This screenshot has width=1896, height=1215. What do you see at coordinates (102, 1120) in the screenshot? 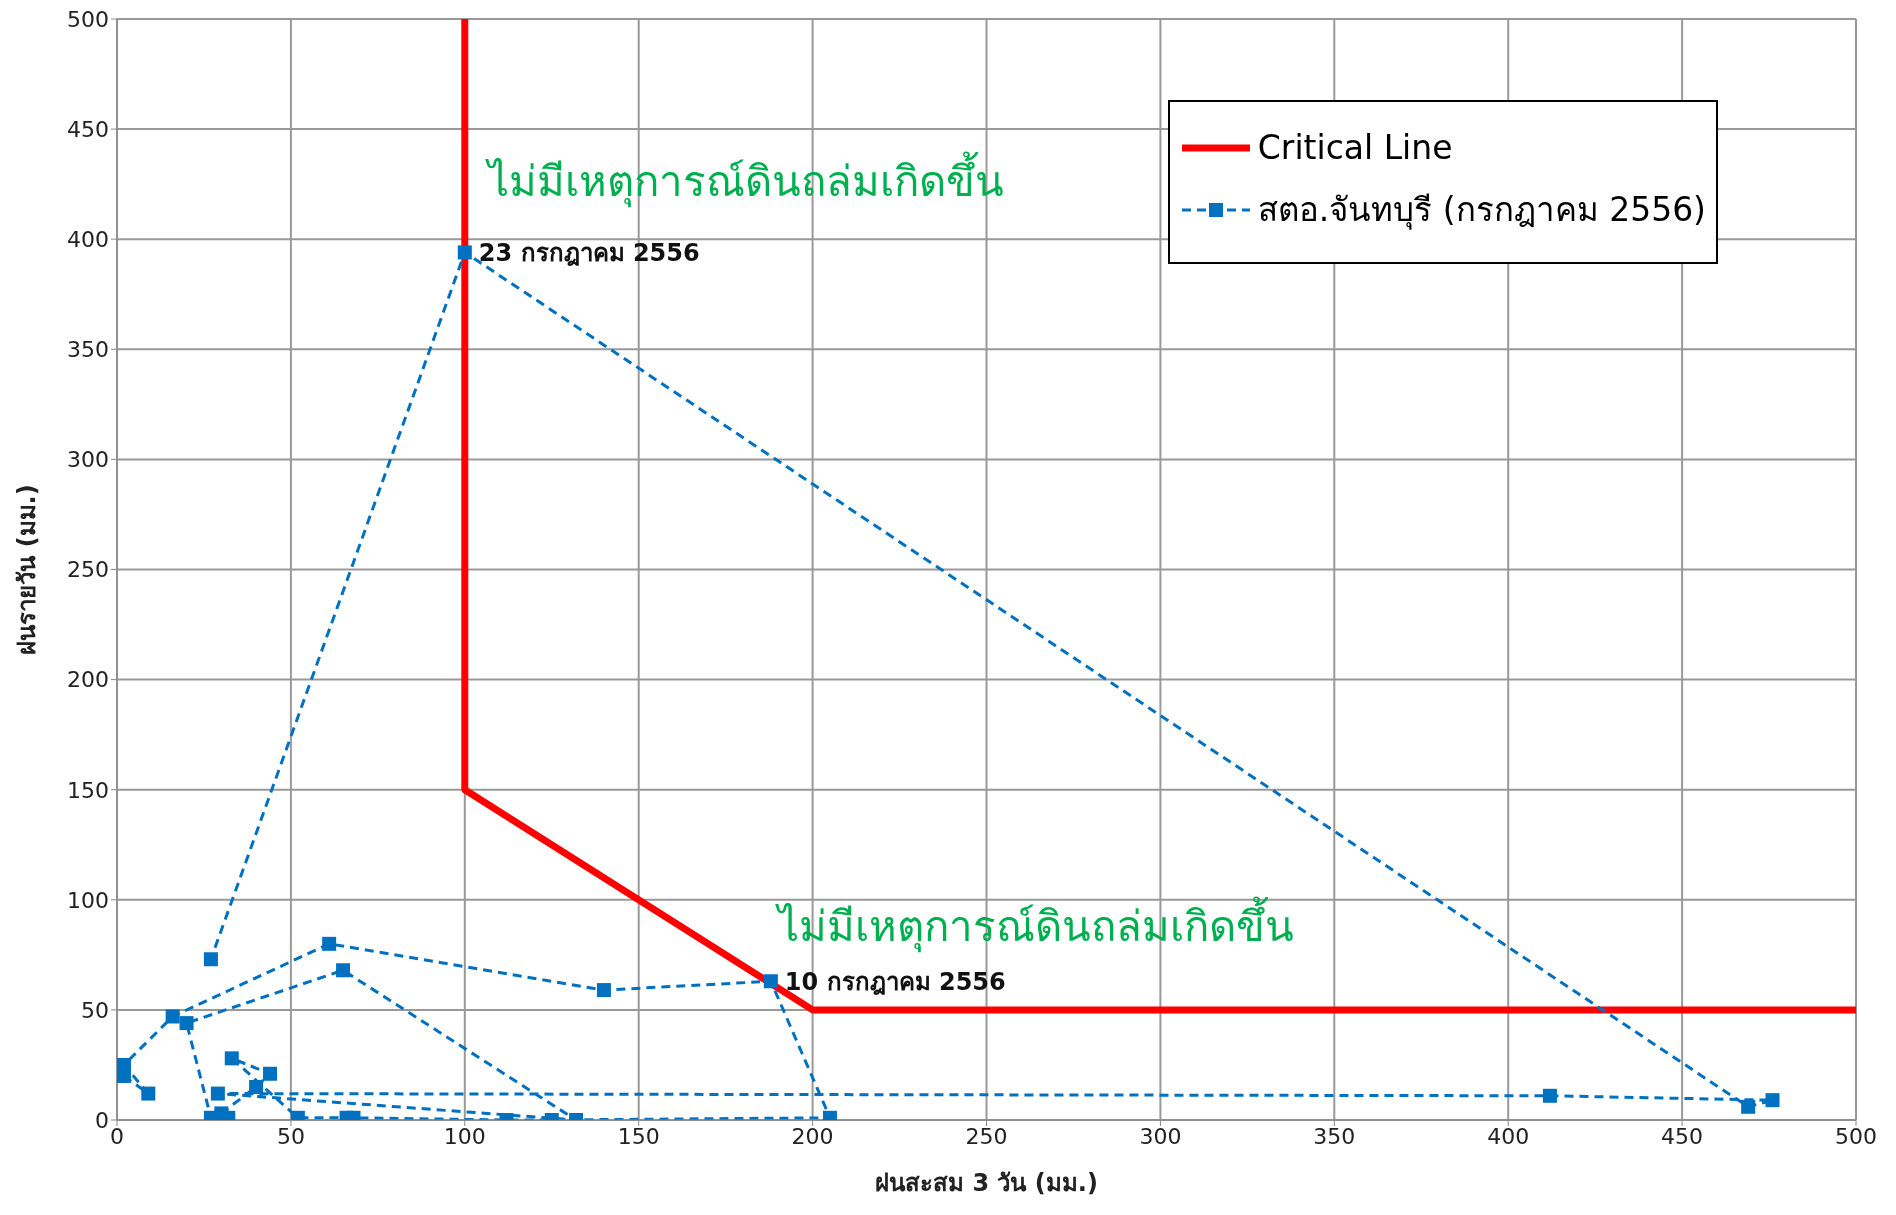
I see `y-tick-label: 0` at bounding box center [102, 1120].